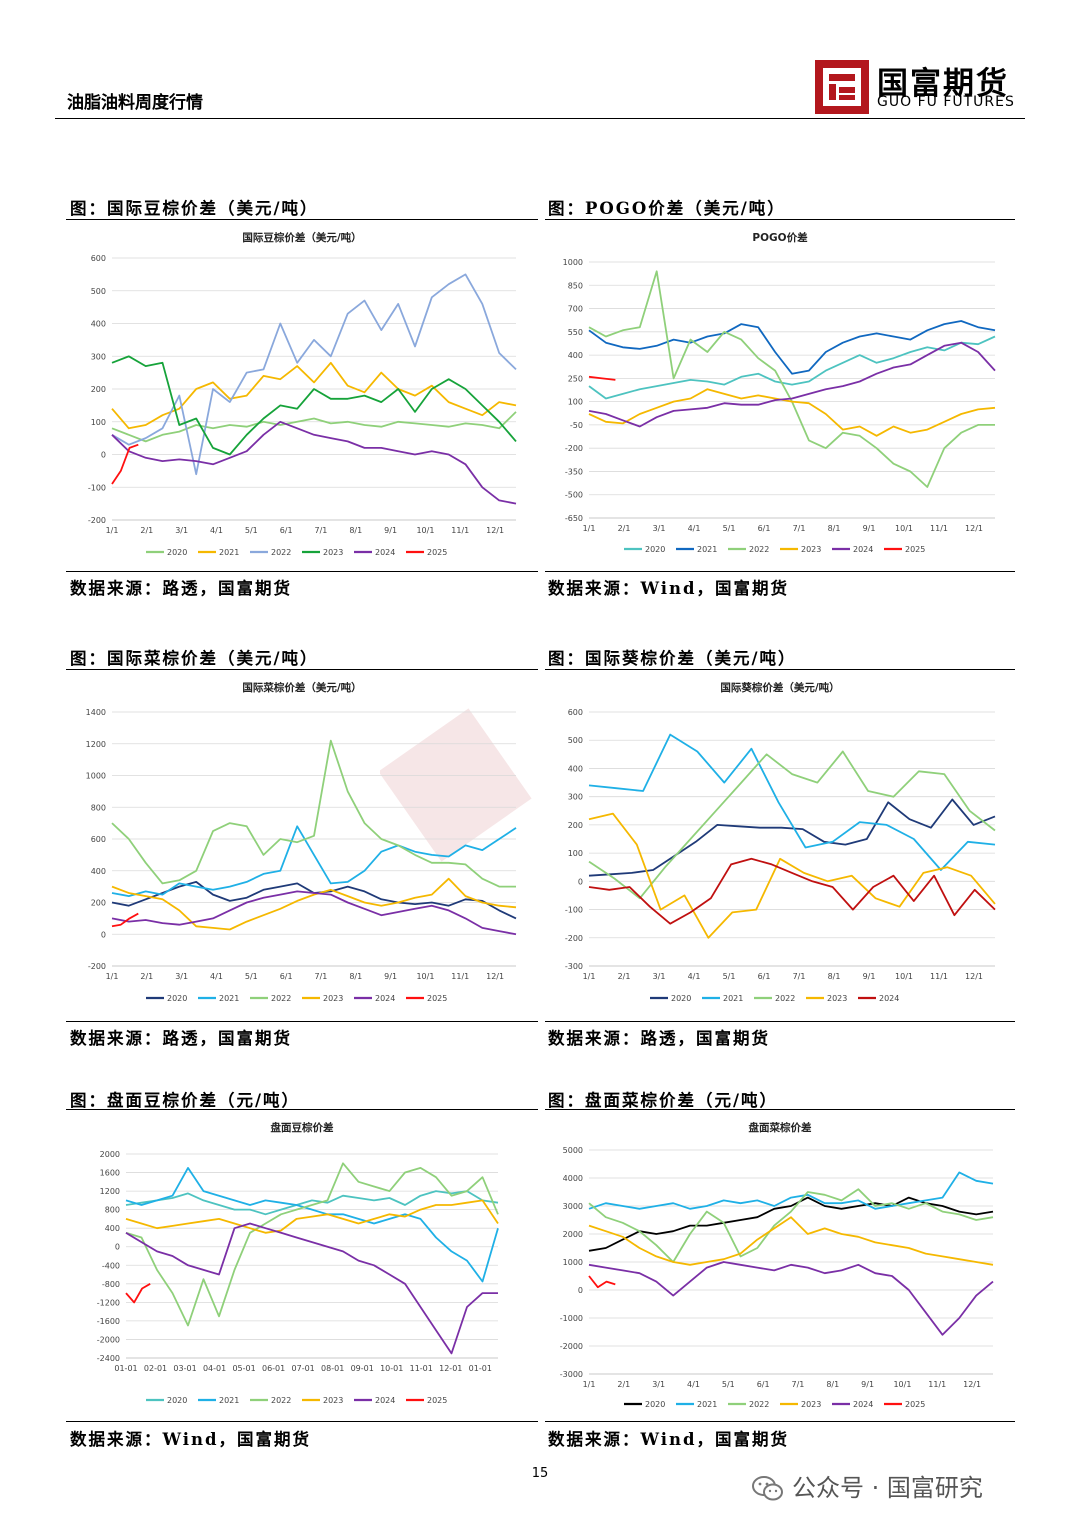  I want to click on figure-caption: 图：国际葵棕价差（美元/吨）, so click(672, 658).